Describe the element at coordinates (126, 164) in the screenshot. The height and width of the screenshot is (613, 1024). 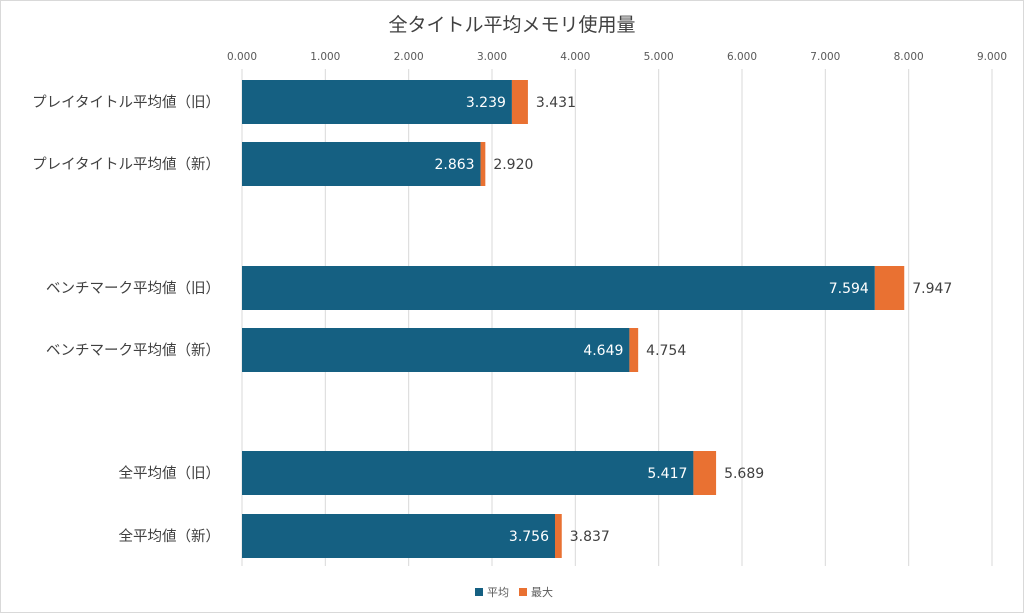
I see `category-label: プレイタイトル平均値（新）` at that location.